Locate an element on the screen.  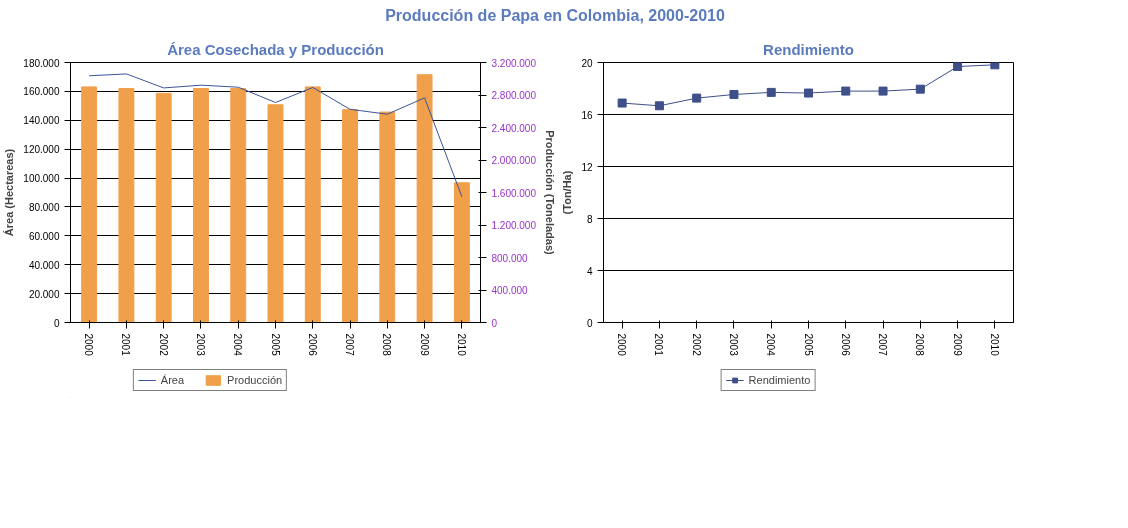
y-tick-label: 8 is located at coordinates (589, 219).